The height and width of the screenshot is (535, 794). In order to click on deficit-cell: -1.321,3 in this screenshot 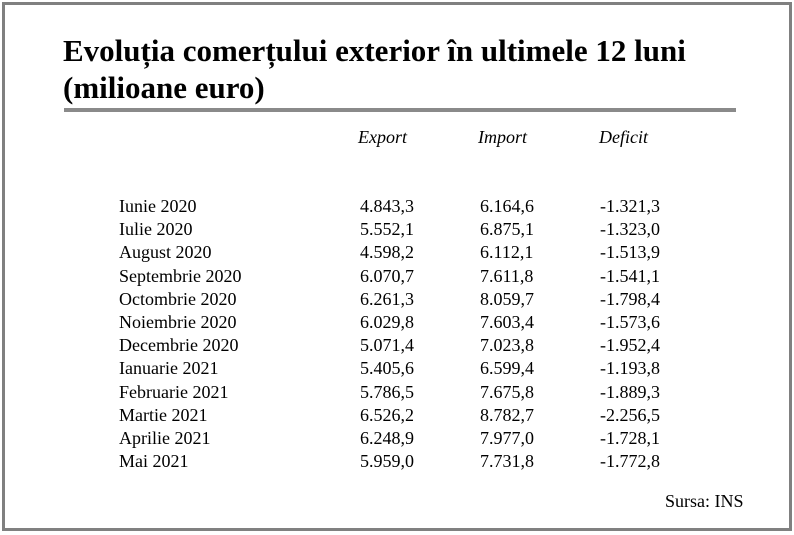, I will do `click(630, 206)`.